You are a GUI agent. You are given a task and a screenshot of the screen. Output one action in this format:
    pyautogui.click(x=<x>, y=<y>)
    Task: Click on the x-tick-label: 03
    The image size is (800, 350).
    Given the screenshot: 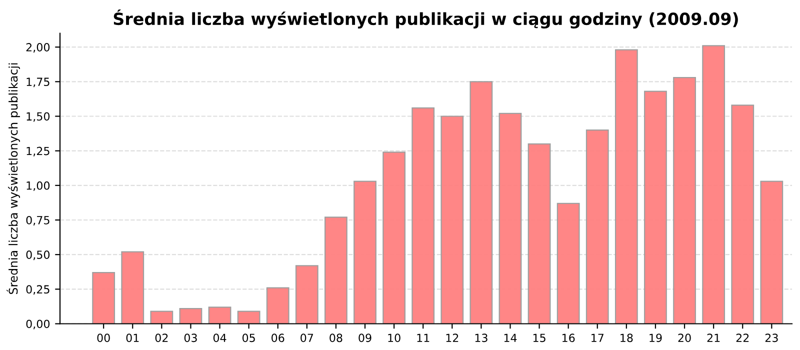 What is the action you would take?
    pyautogui.click(x=190, y=338)
    